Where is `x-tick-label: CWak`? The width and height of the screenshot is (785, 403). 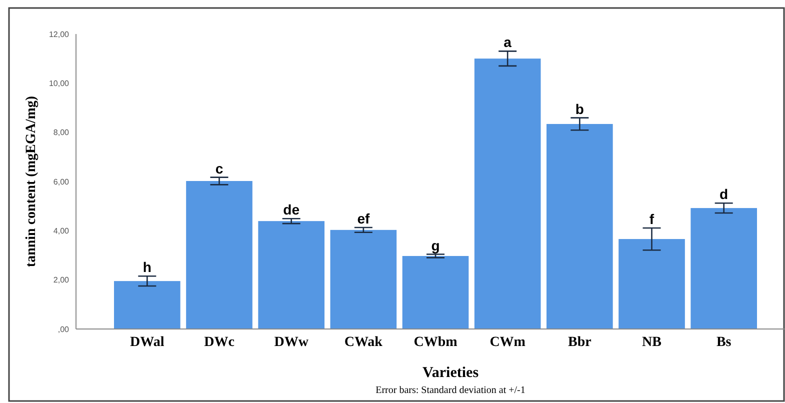
x-tick-label: CWak is located at coordinates (363, 342).